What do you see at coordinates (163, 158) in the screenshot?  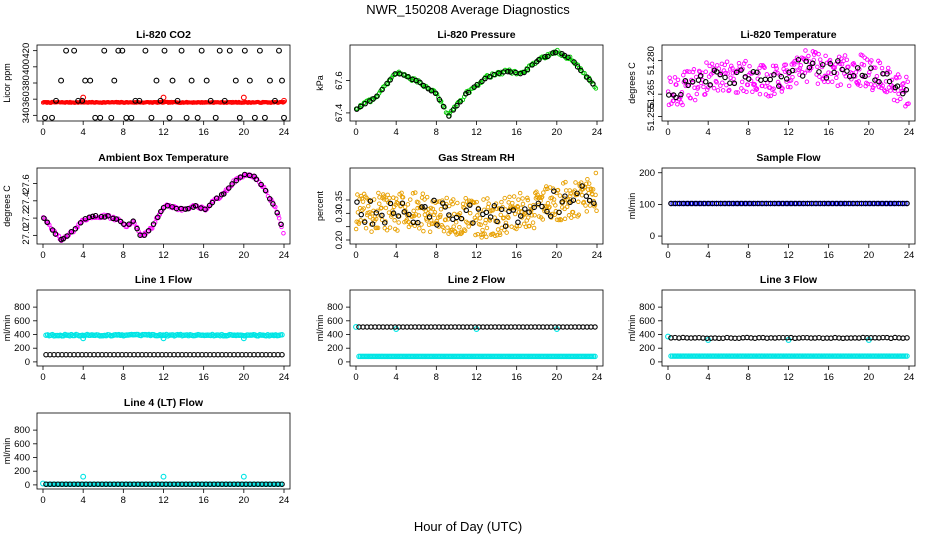 I see `panel-title: Ambient Box Temperature` at bounding box center [163, 158].